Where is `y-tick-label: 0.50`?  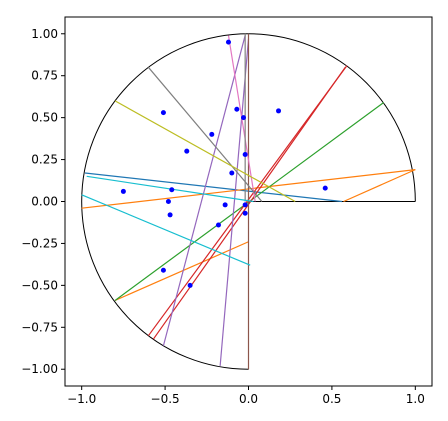
y-tick-label: 0.50 is located at coordinates (44, 118).